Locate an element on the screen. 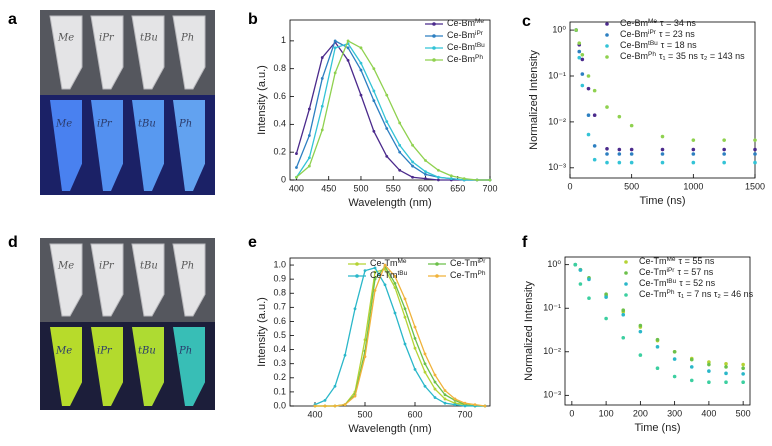 The height and width of the screenshot is (446, 772). legend-annotation: τ₁ = 35 ns τ₂ = 143 ns is located at coordinates (702, 56).